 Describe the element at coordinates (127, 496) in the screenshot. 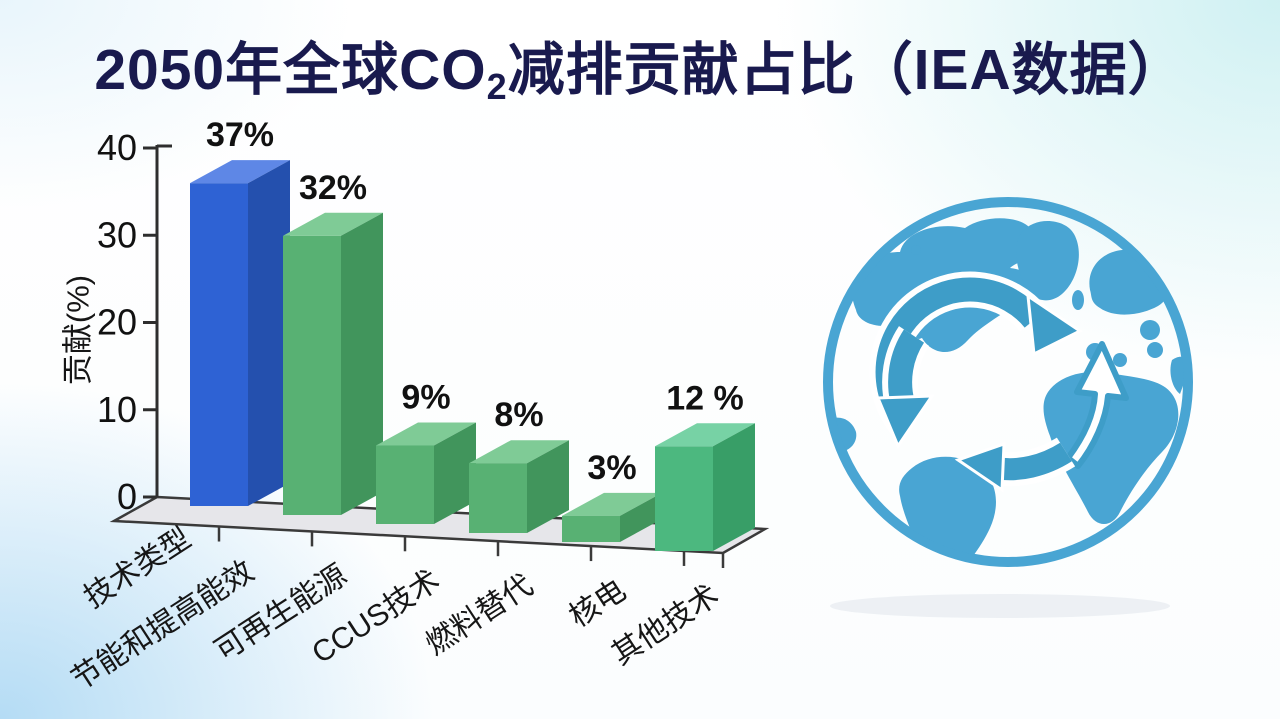

I see `y-tick-label: 0` at that location.